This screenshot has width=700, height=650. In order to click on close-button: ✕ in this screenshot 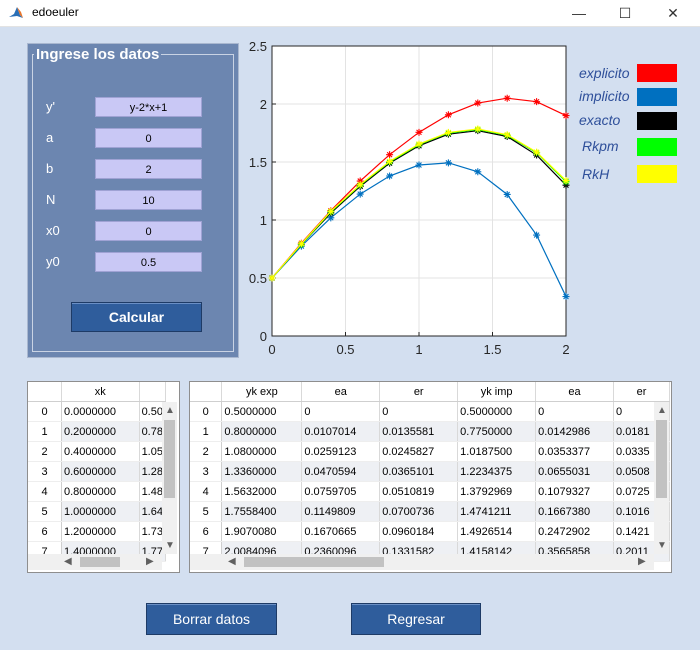, I will do `click(673, 13)`.